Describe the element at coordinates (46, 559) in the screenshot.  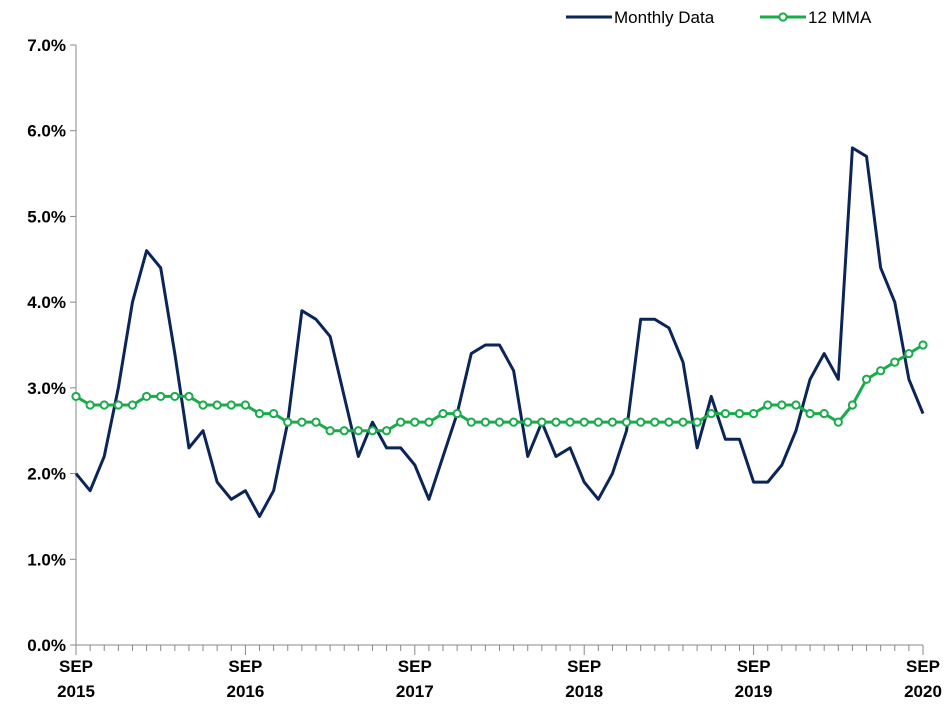
I see `y-tick-label: 1.0%` at that location.